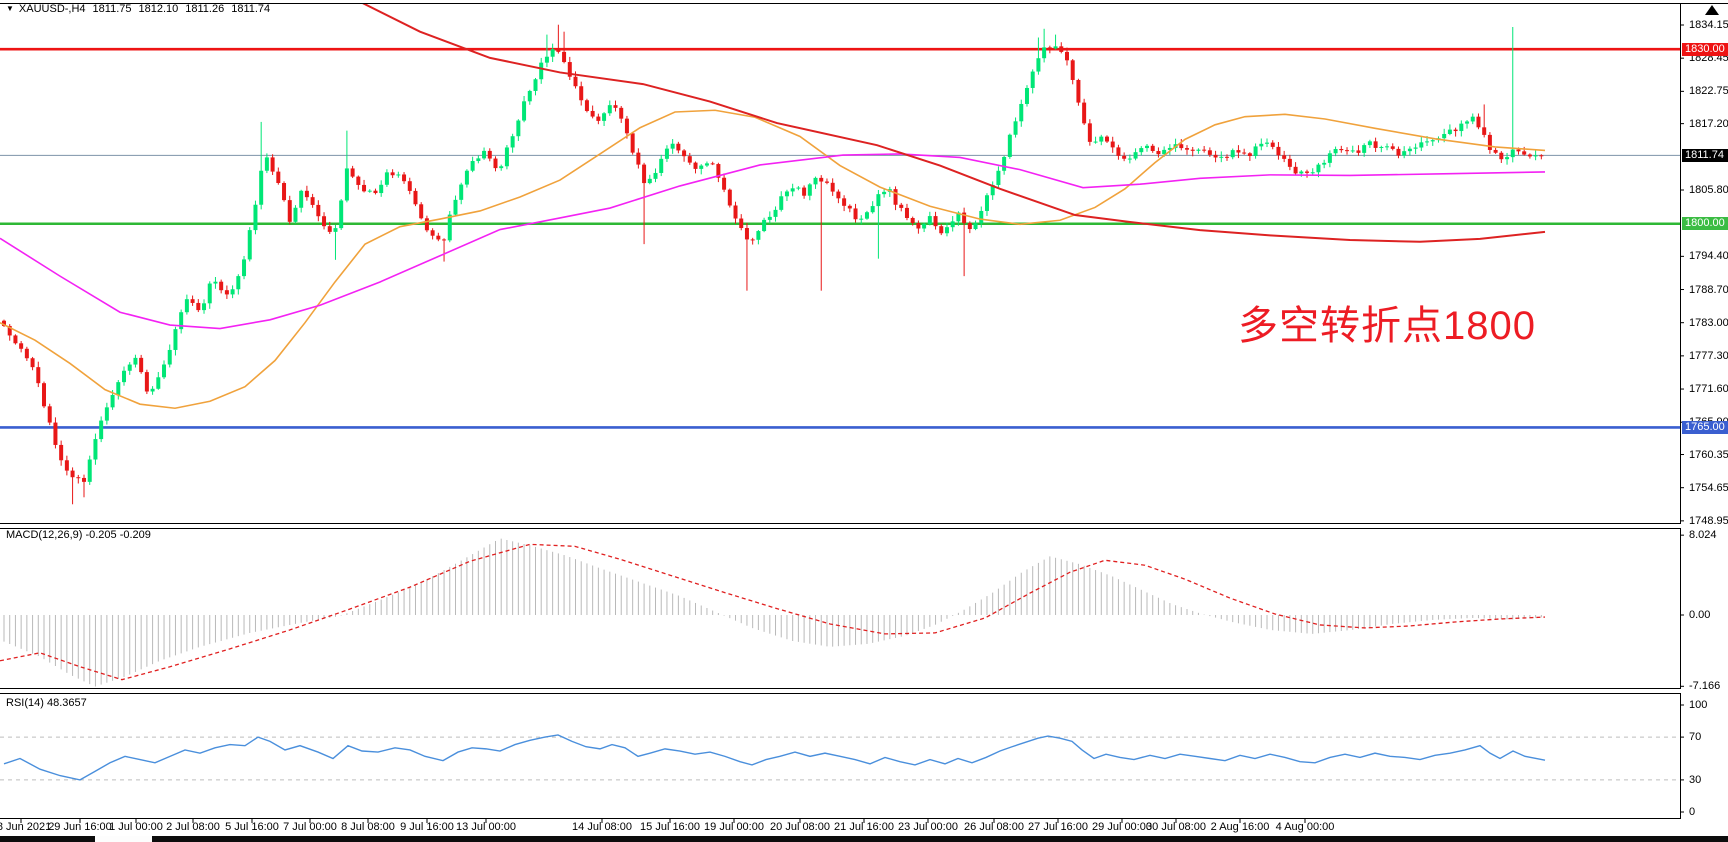 Image resolution: width=1728 pixels, height=842 pixels. Describe the element at coordinates (1692, 812) in the screenshot. I see `rsi-tick-0: 0` at that location.